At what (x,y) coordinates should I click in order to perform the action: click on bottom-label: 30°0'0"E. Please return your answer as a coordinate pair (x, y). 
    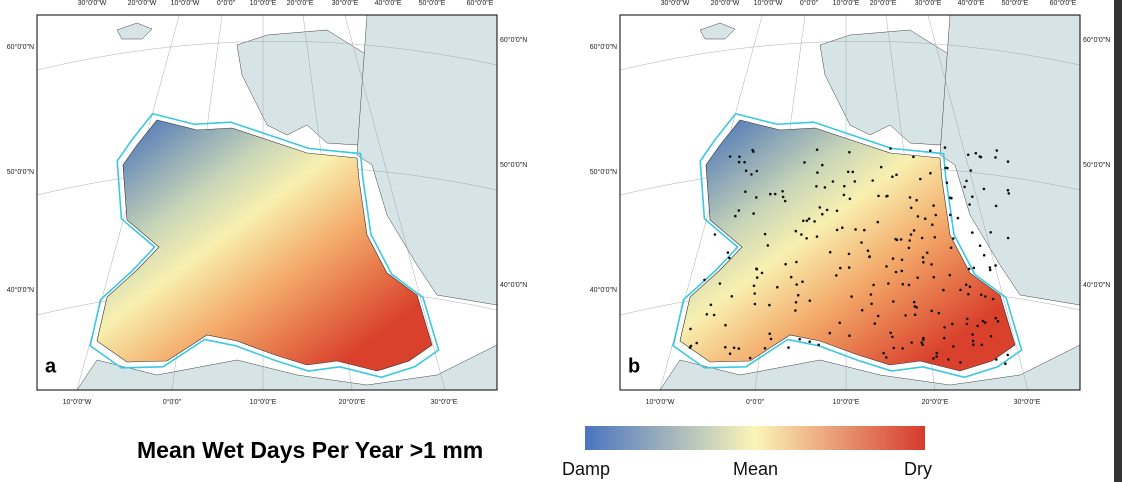
    Looking at the image, I should click on (1027, 402).